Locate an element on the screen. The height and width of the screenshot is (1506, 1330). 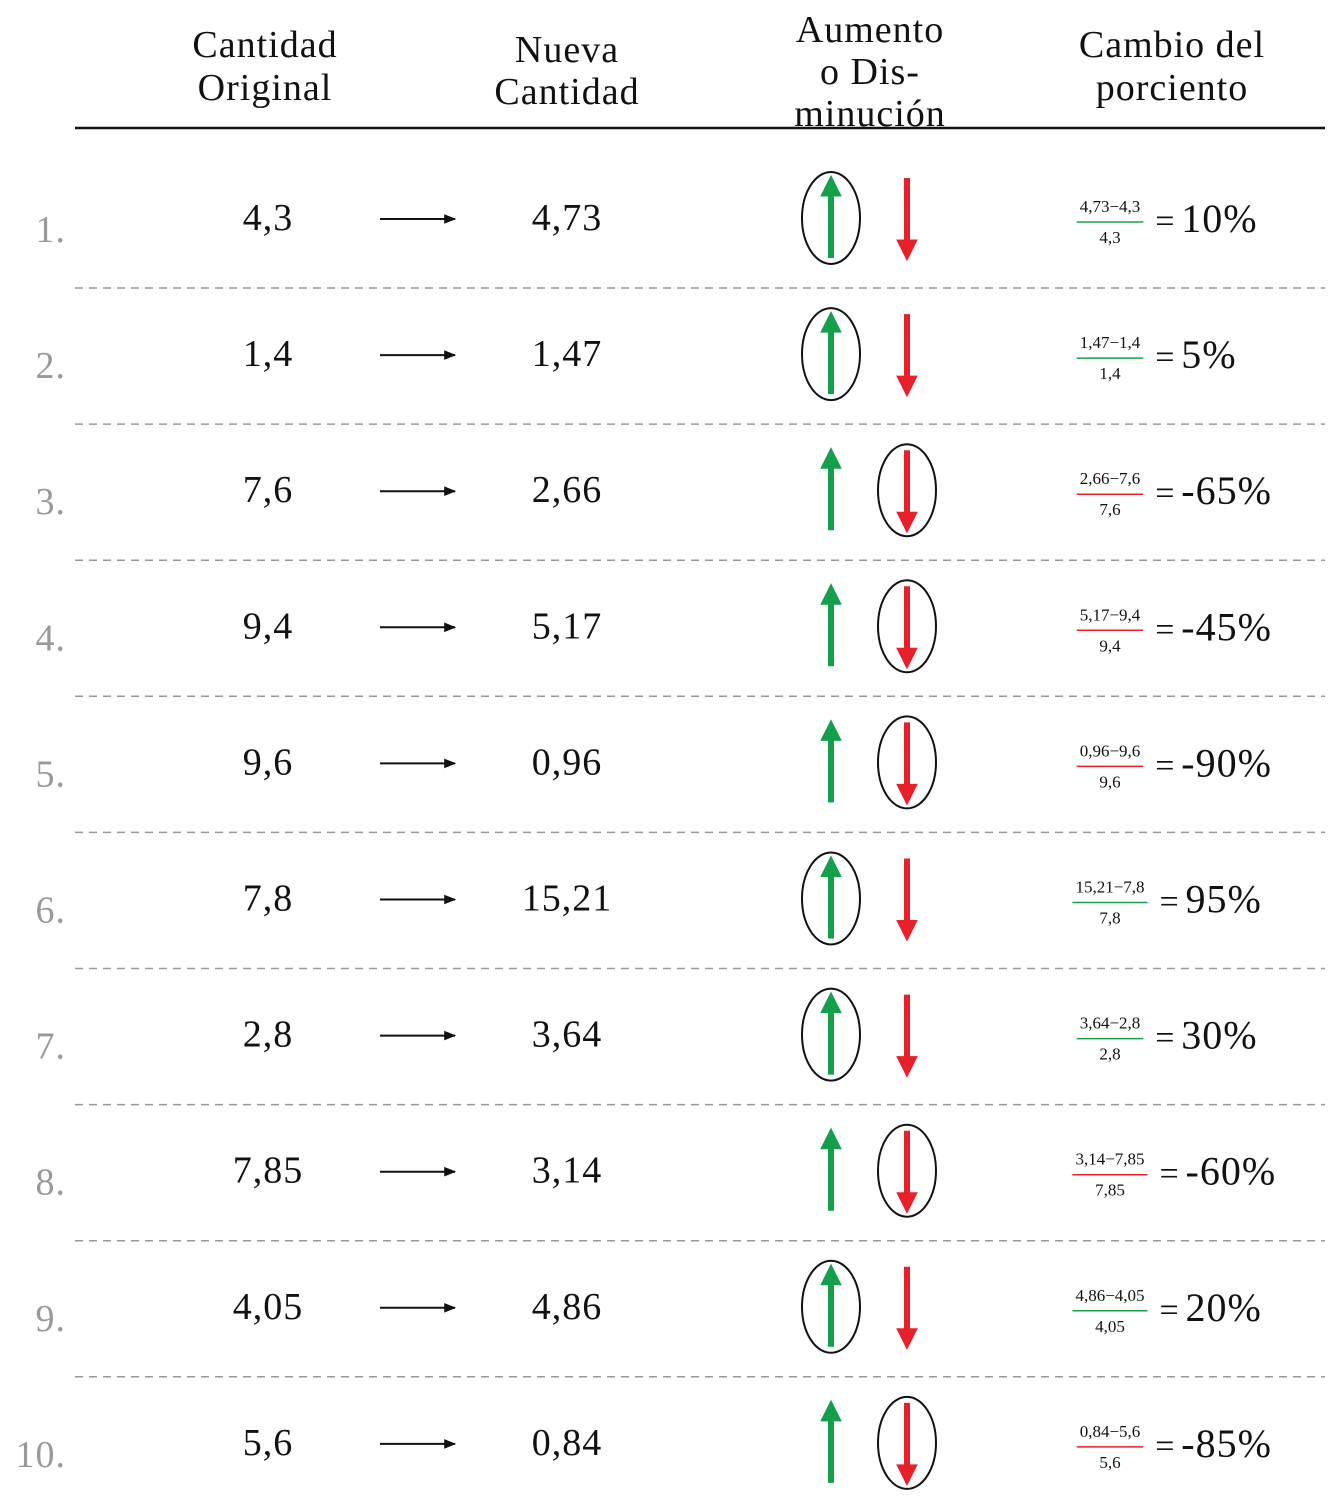
percent-change: 10% is located at coordinates (1219, 218).